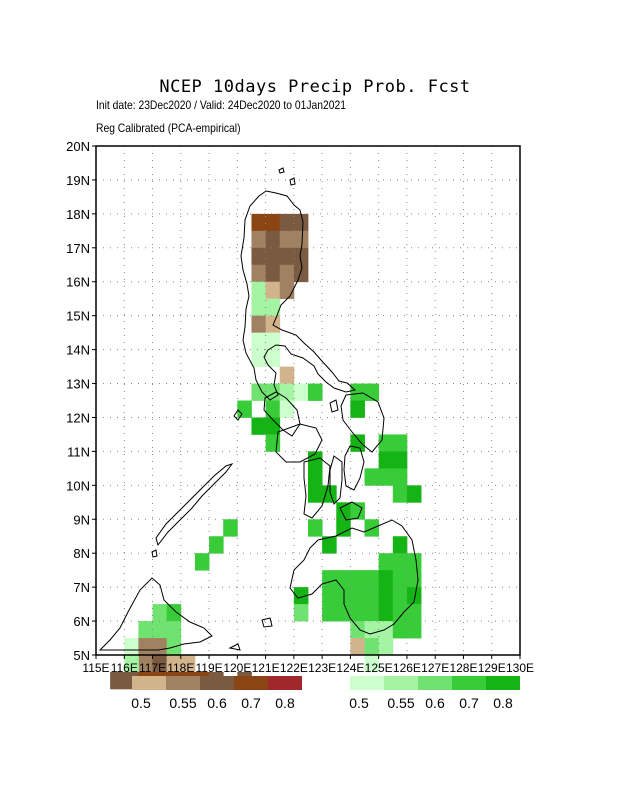  Describe the element at coordinates (78, 248) in the screenshot. I see `lat-tick-label: 17N` at that location.